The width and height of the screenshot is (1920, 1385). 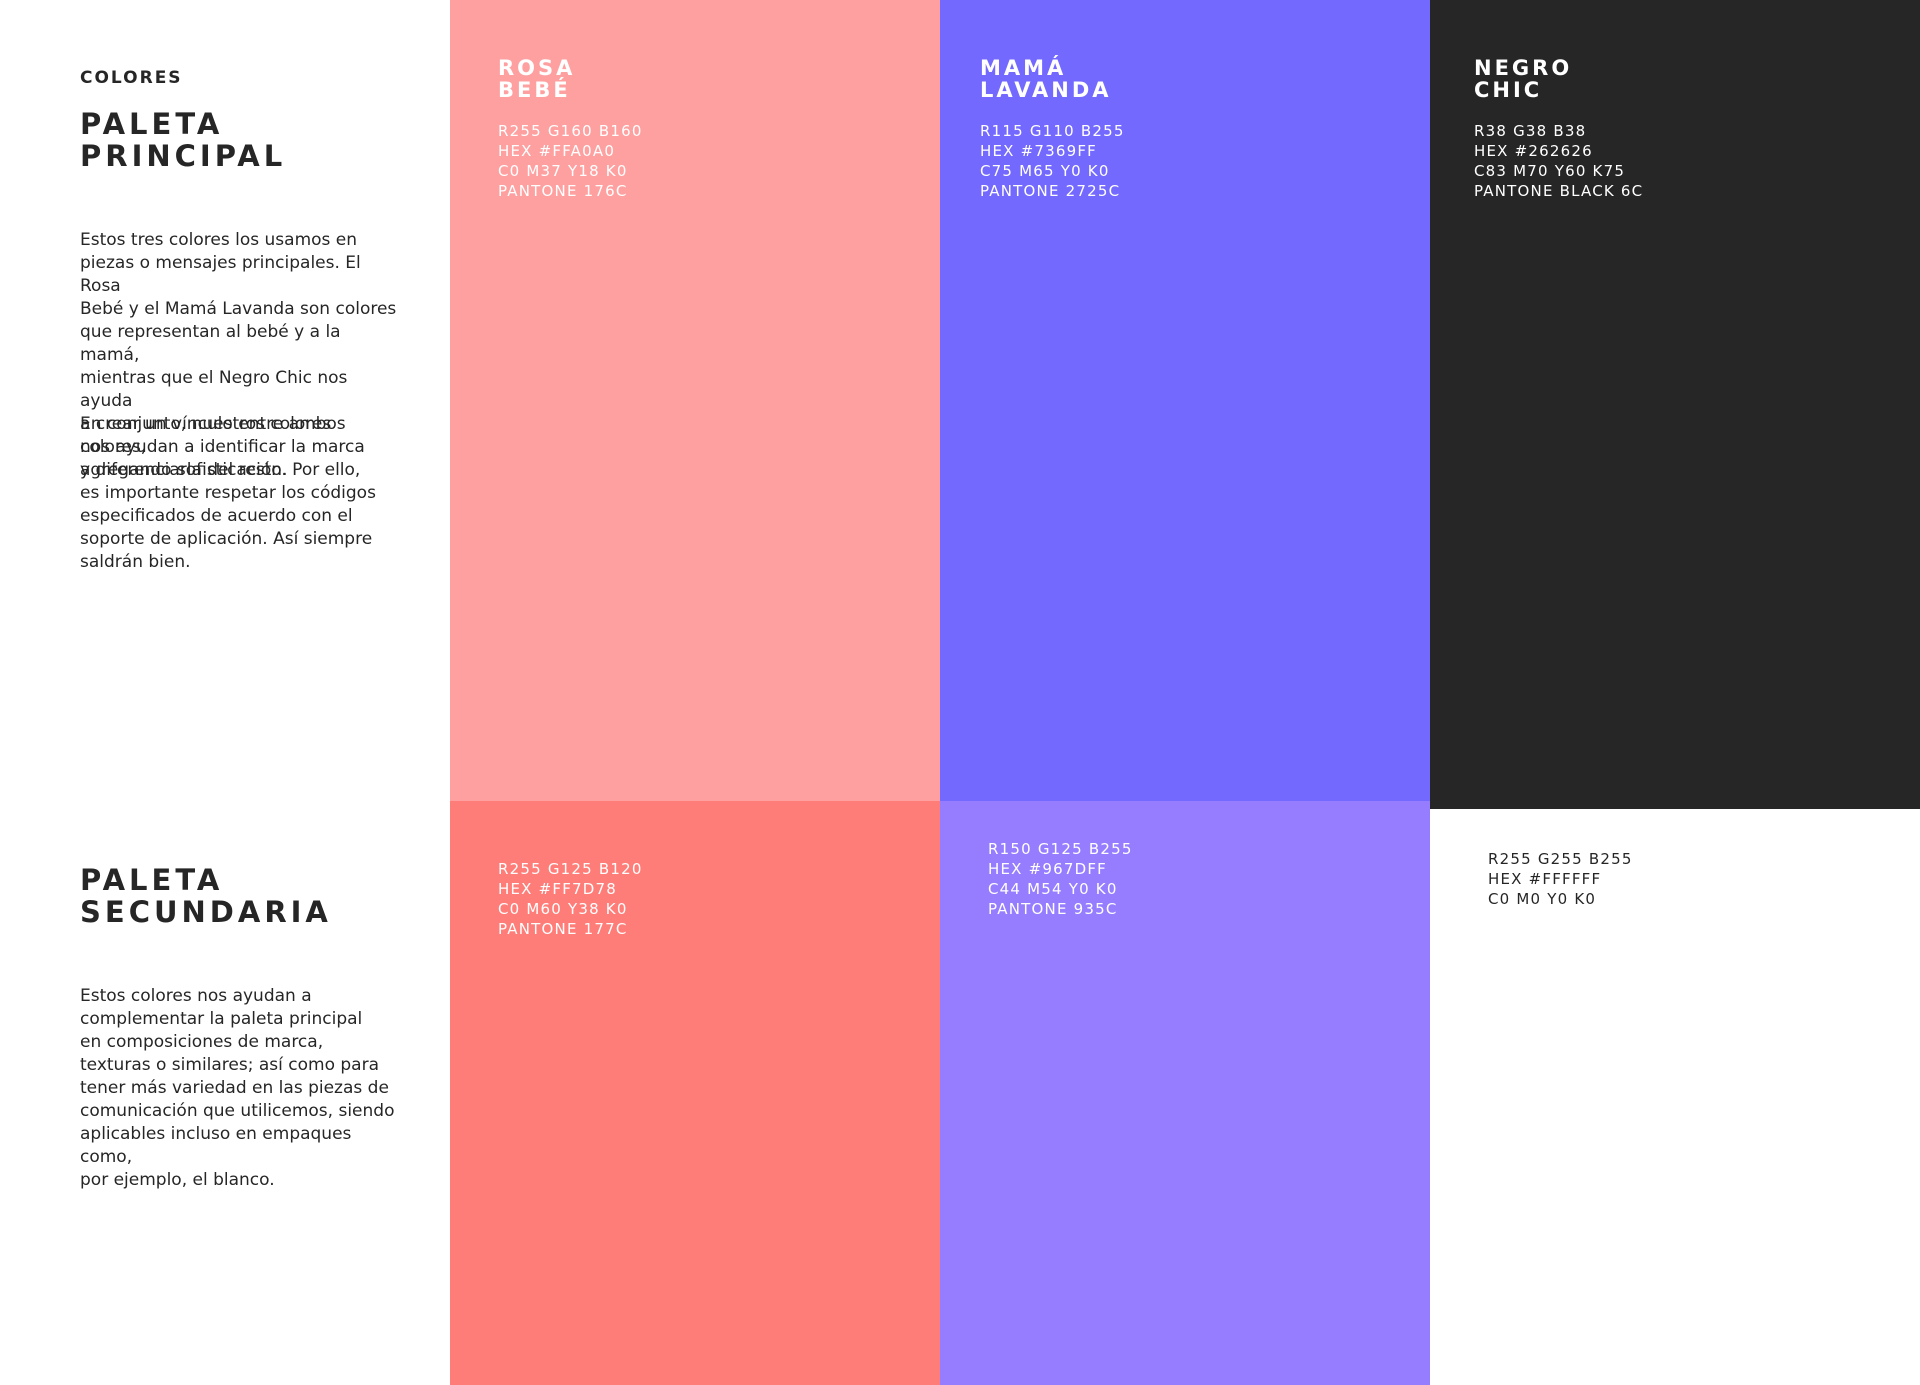 What do you see at coordinates (206, 896) in the screenshot?
I see `secondary-palette-title: PALETA SECUNDARIA` at bounding box center [206, 896].